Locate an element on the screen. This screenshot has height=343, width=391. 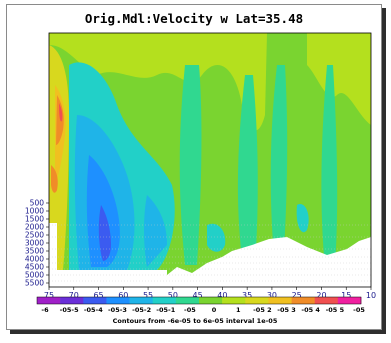
x-tick-label: 75 is located at coordinates (49, 295).